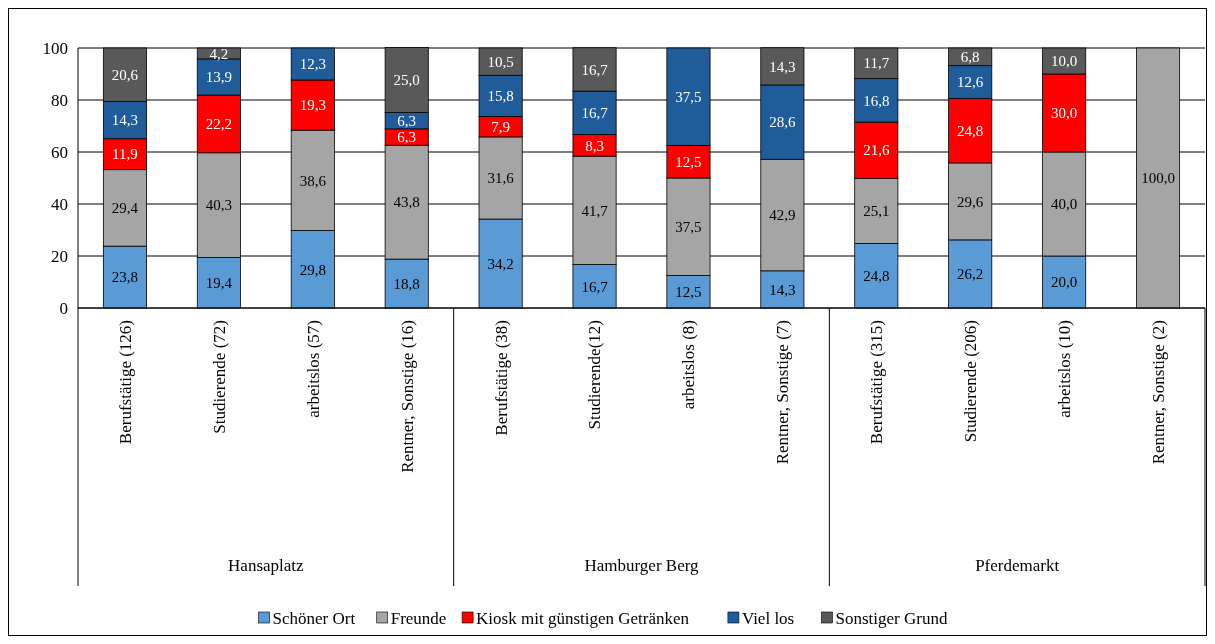 This screenshot has width=1215, height=644. What do you see at coordinates (876, 100) in the screenshot?
I see `data-label: 16,8` at bounding box center [876, 100].